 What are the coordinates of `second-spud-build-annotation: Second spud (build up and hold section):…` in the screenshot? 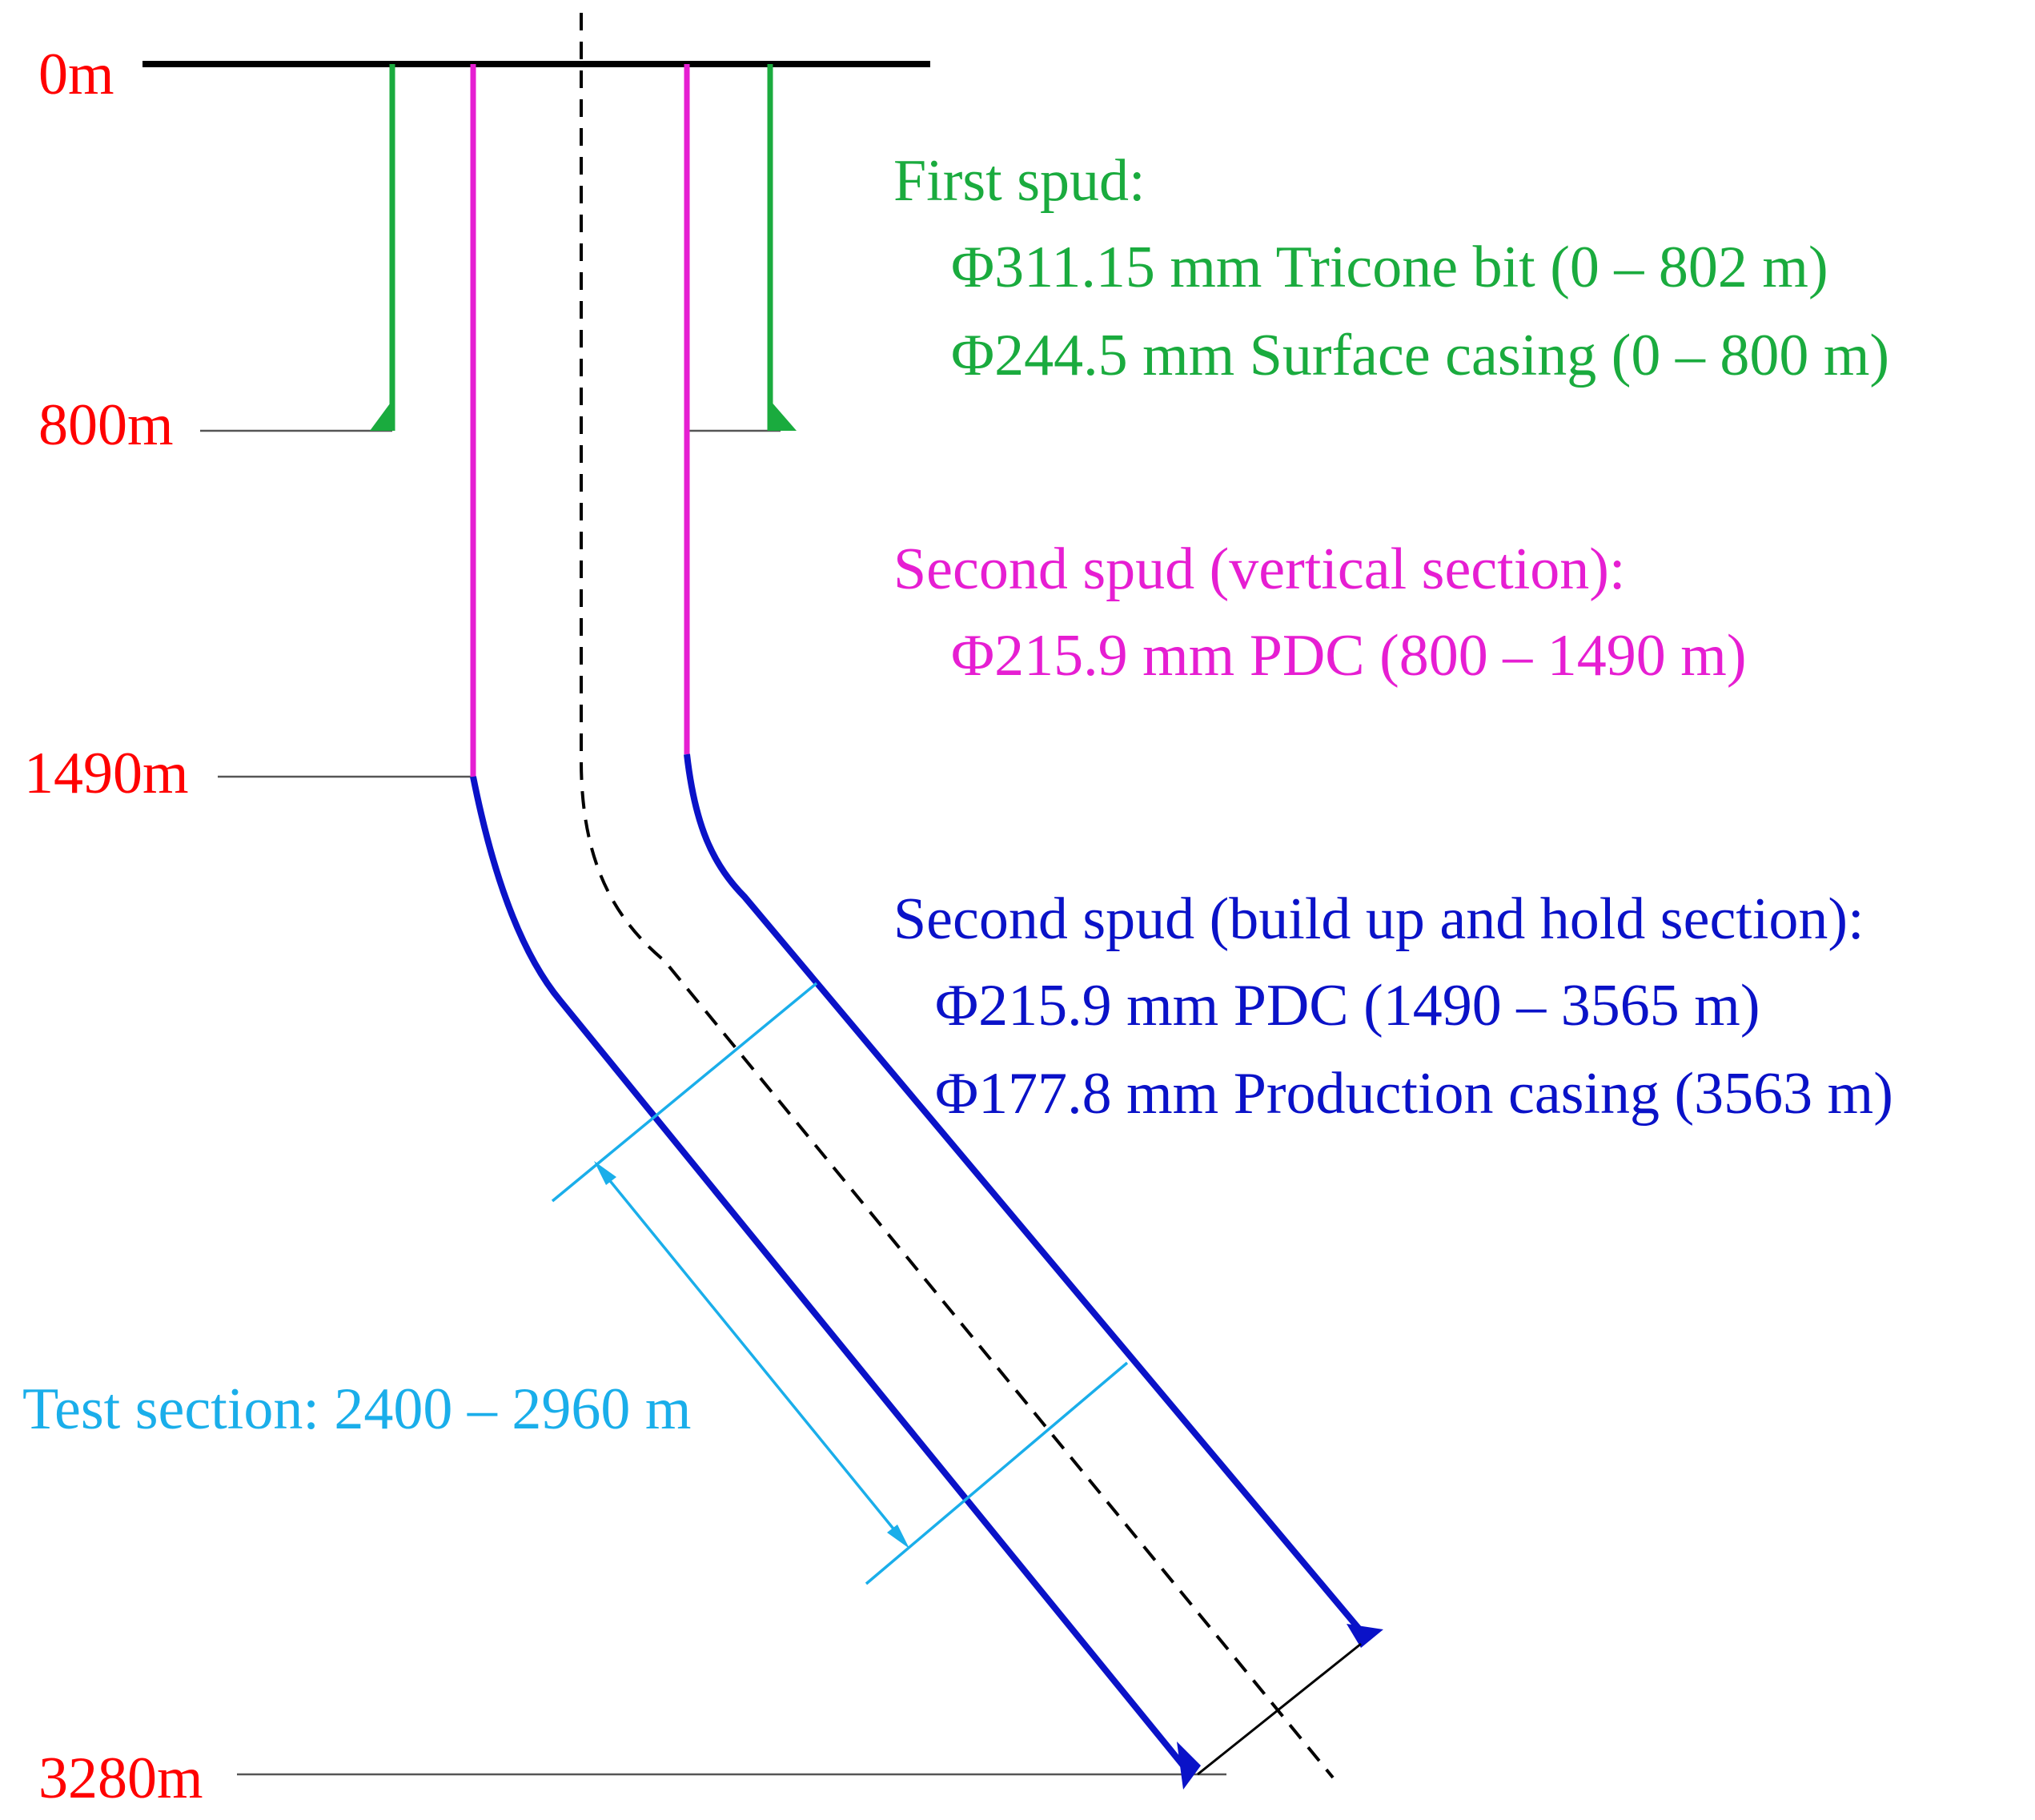 It's located at (1393, 1006).